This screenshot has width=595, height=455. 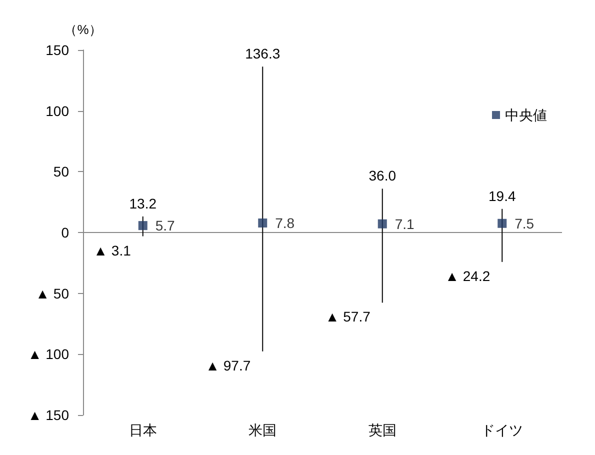 What do you see at coordinates (502, 196) in the screenshot?
I see `annotation: 19.4` at bounding box center [502, 196].